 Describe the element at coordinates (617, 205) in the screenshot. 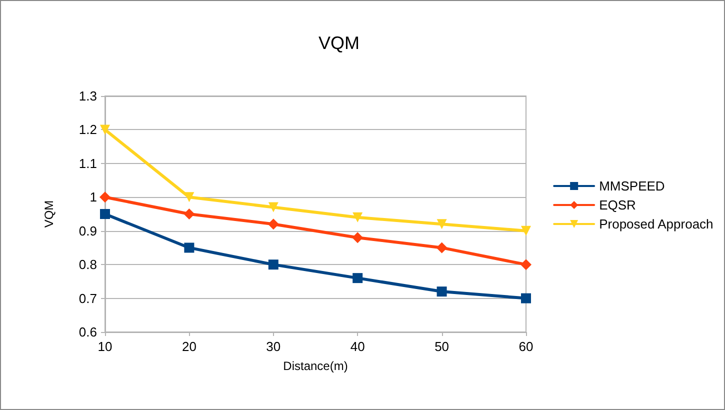

I see `legend-label: EQSR` at that location.